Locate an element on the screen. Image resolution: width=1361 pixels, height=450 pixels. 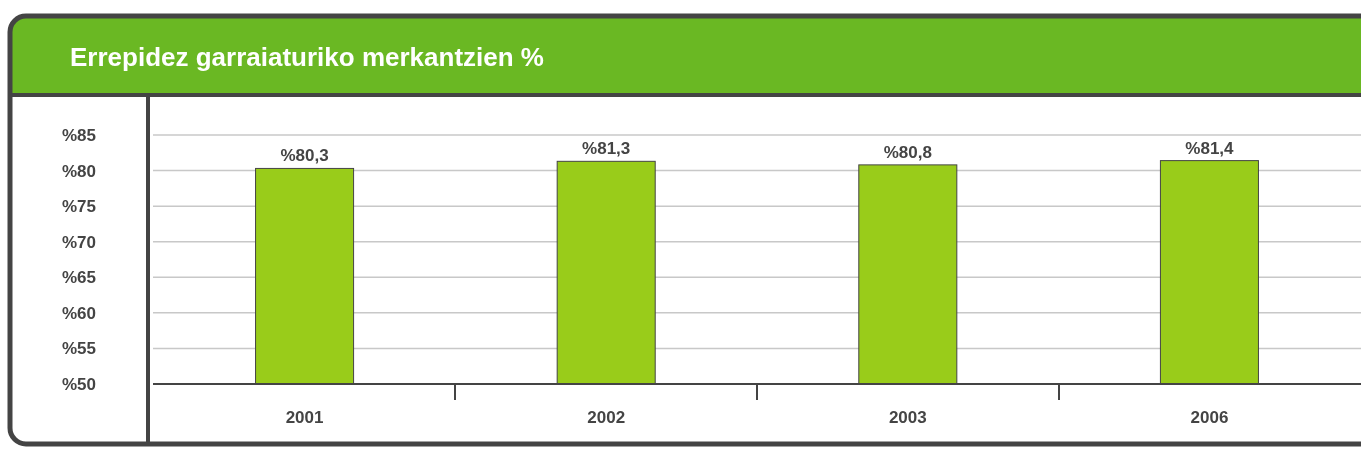
data-label: %81,4 is located at coordinates (1210, 148).